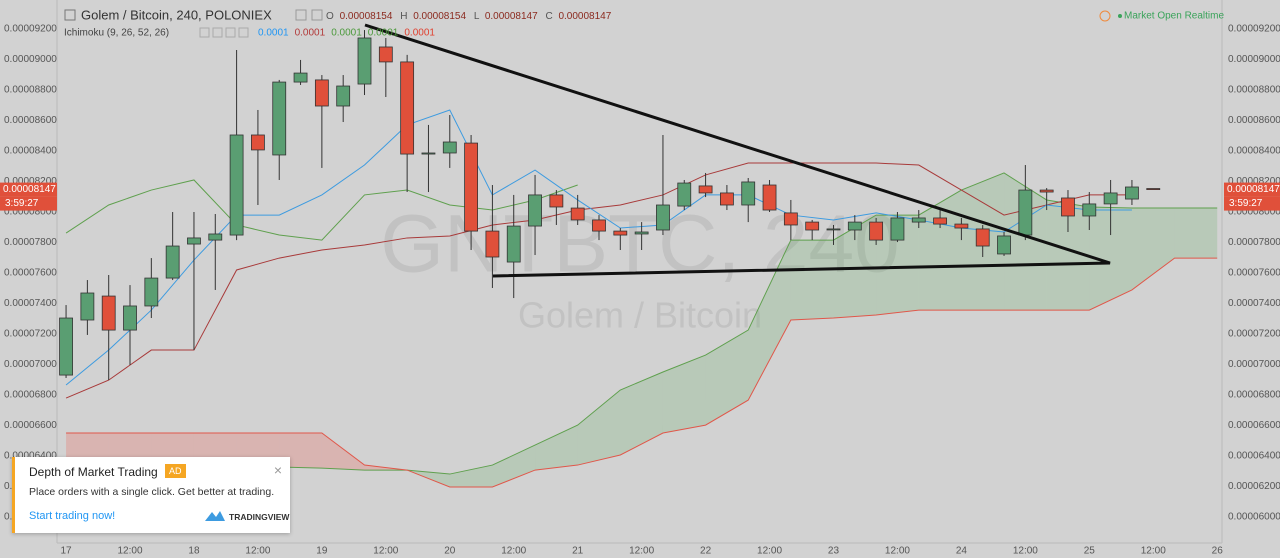 The height and width of the screenshot is (558, 1280). Describe the element at coordinates (277, 470) in the screenshot. I see `ad-close: ×` at that location.